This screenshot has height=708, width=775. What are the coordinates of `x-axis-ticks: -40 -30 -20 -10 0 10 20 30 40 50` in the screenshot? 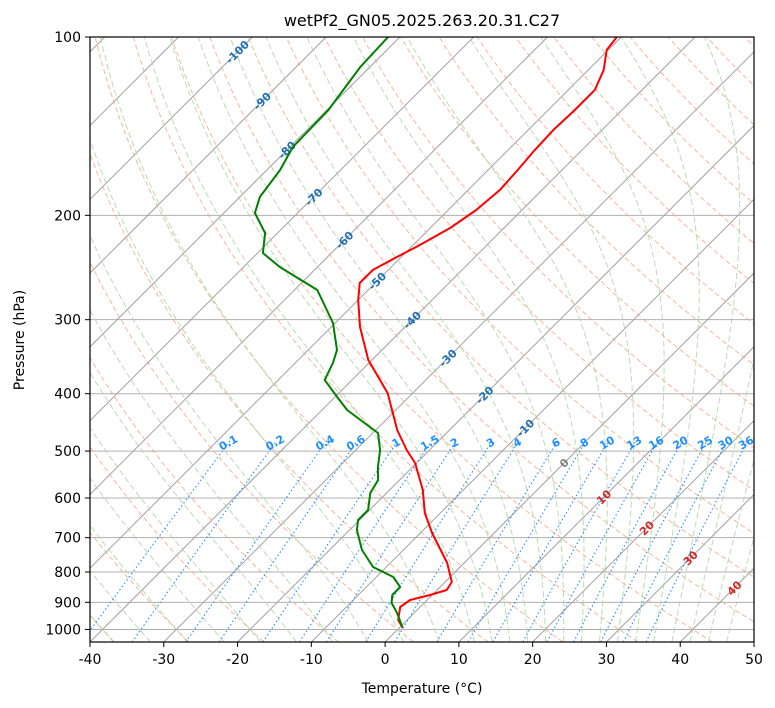 It's located at (421, 655).